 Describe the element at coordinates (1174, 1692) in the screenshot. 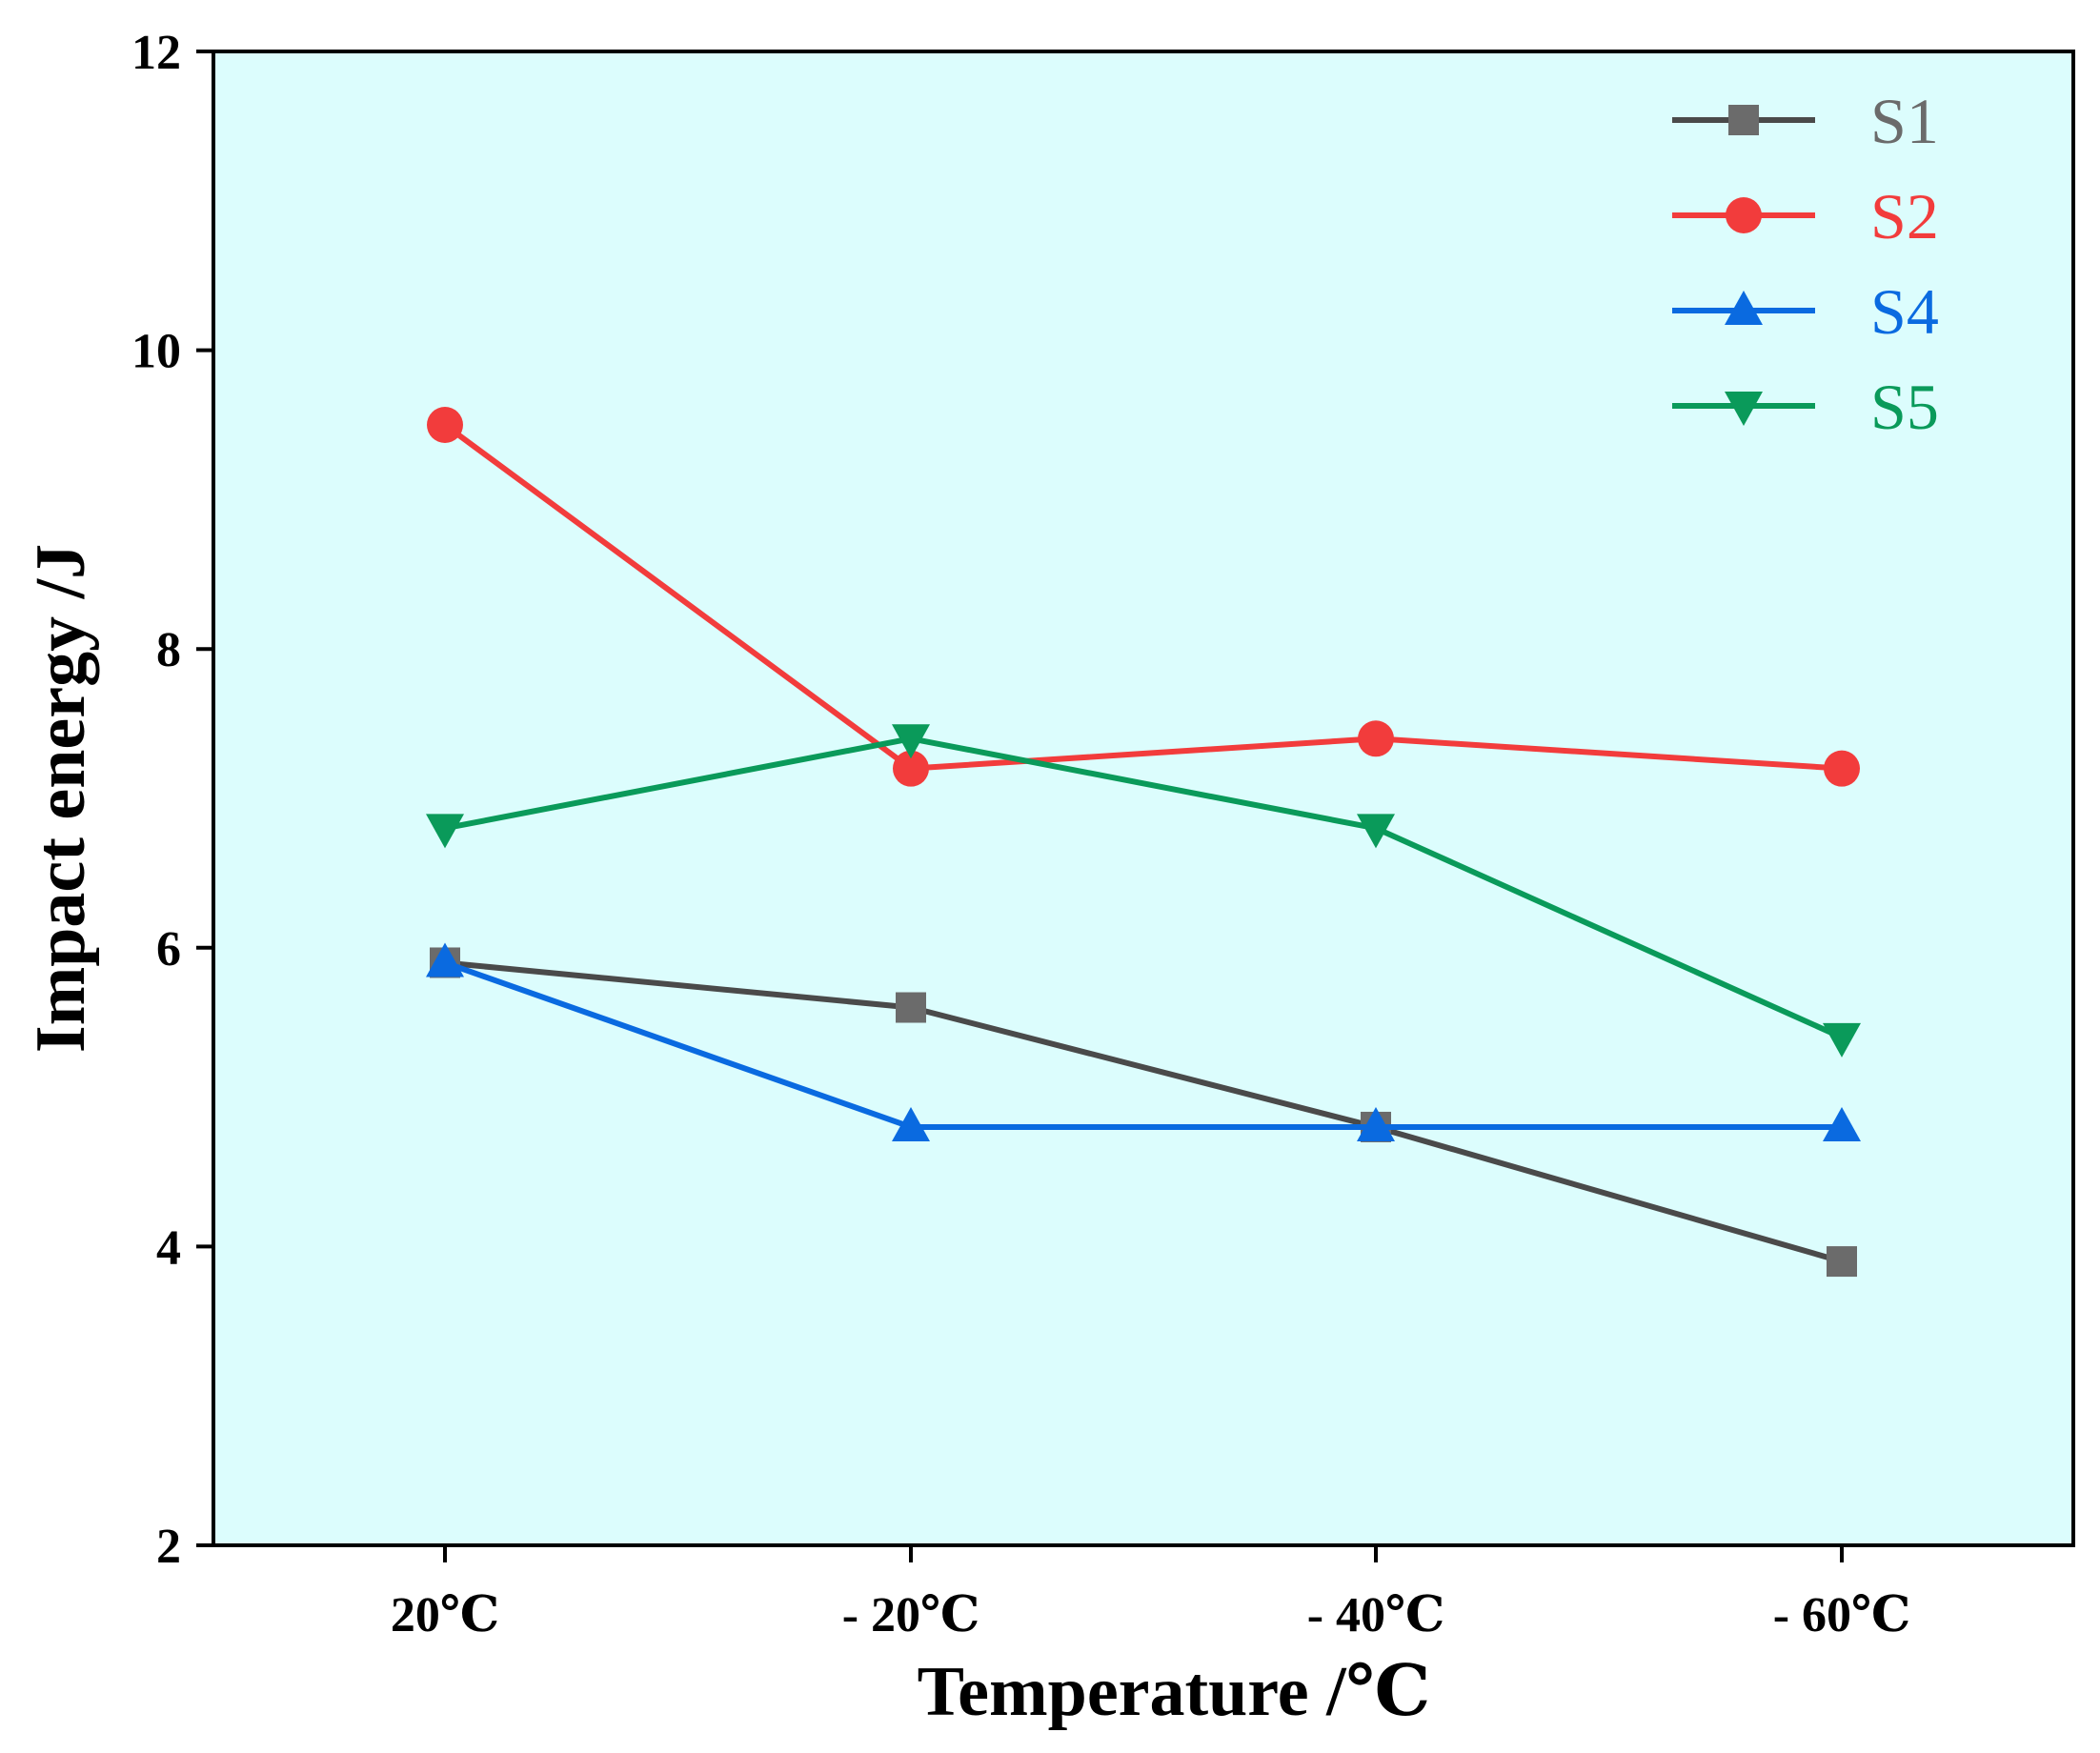

I see `x-axis-title: Temperature /℃` at that location.